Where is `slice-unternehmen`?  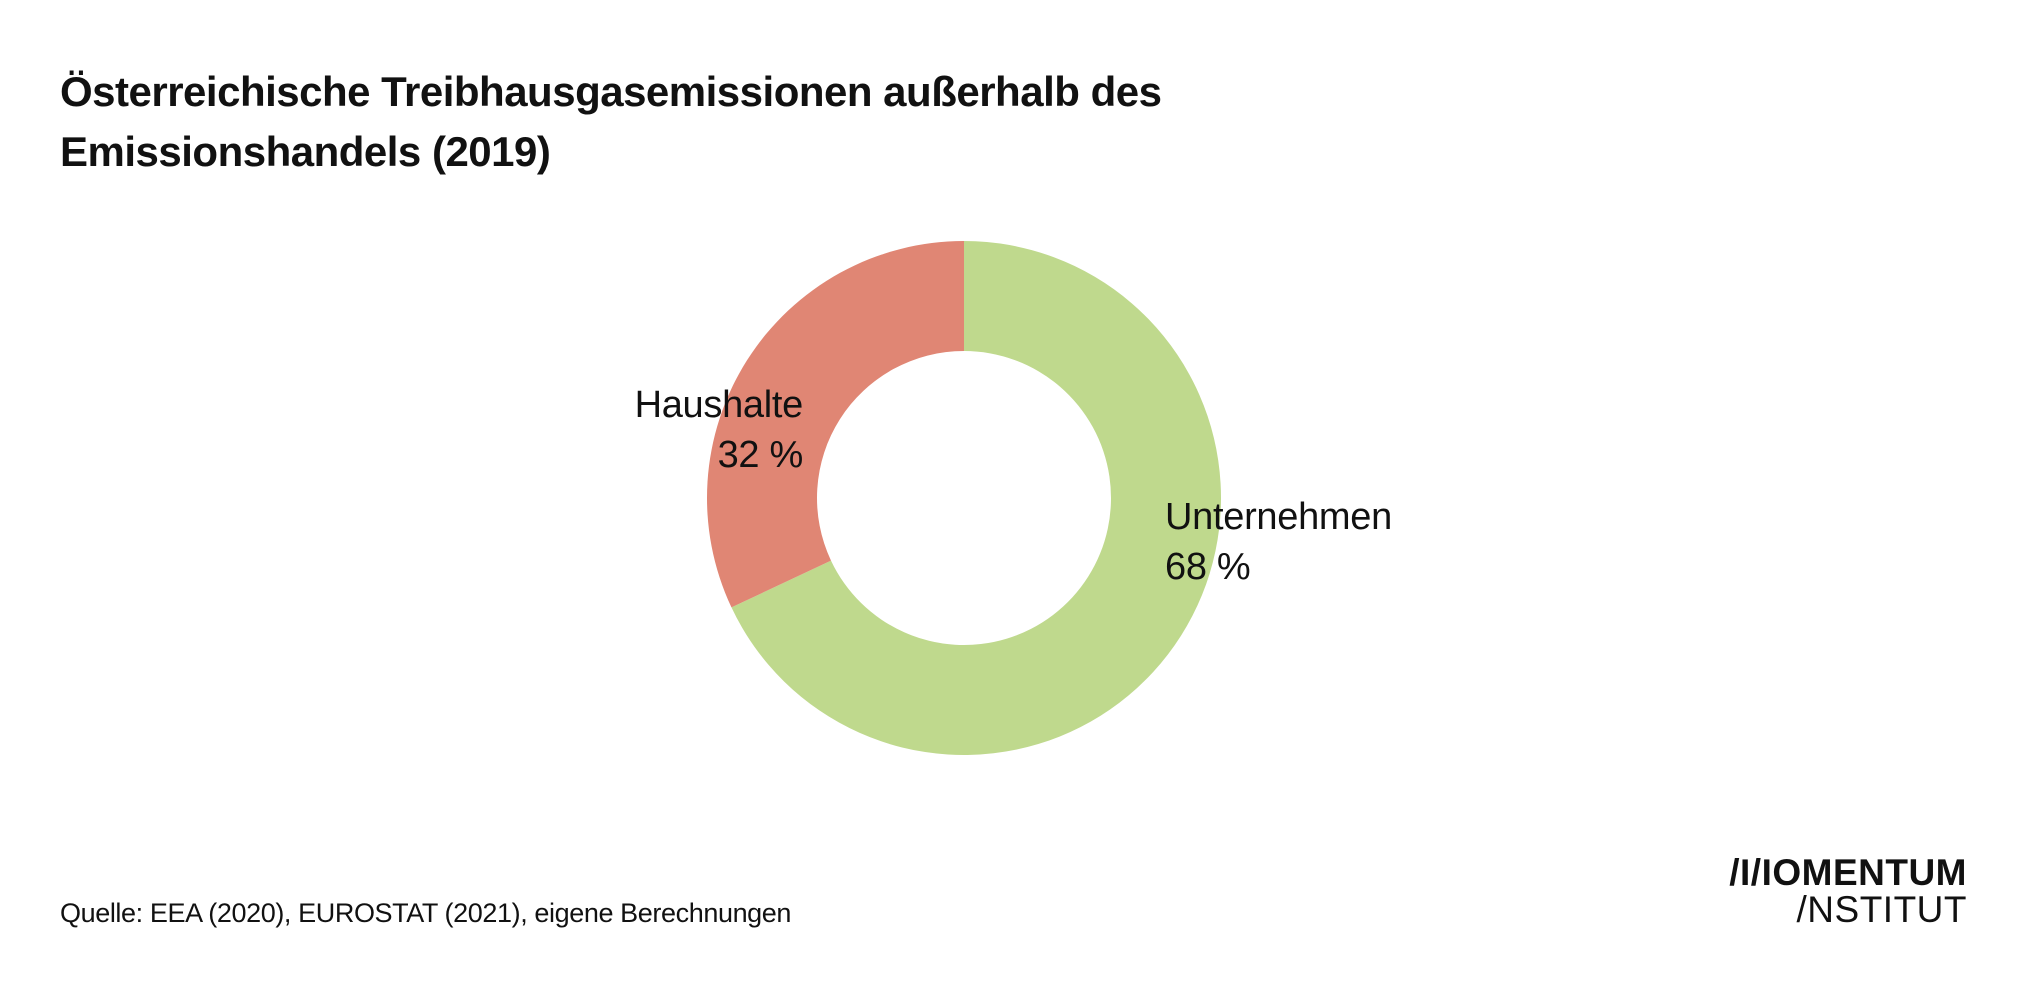
slice-unternehmen is located at coordinates (976, 498).